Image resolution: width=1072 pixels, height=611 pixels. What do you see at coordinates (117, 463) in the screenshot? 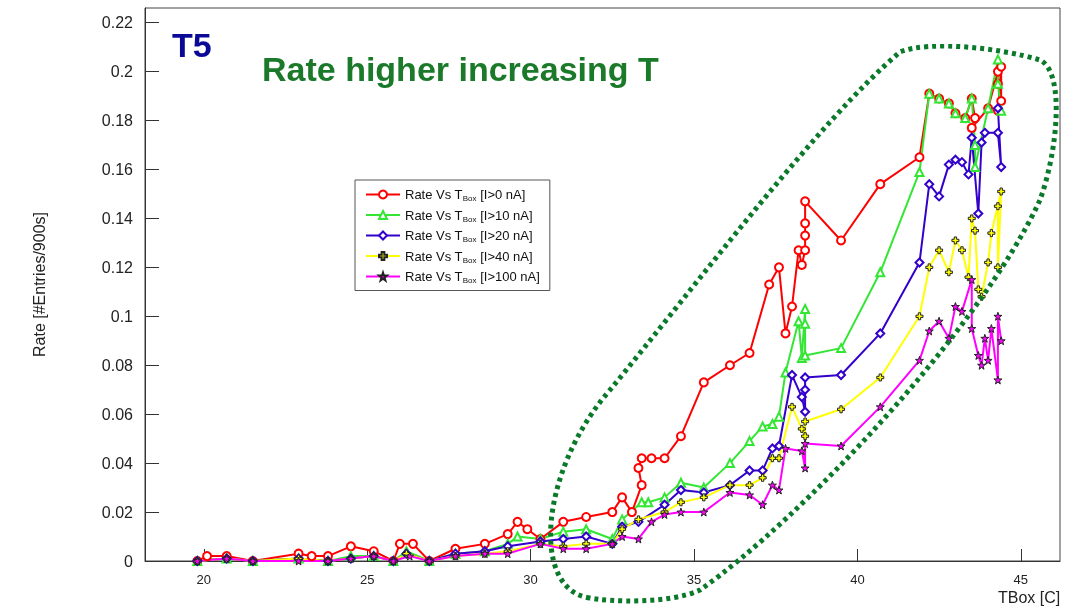
I see `y-tick-label: 0.04` at bounding box center [117, 463].